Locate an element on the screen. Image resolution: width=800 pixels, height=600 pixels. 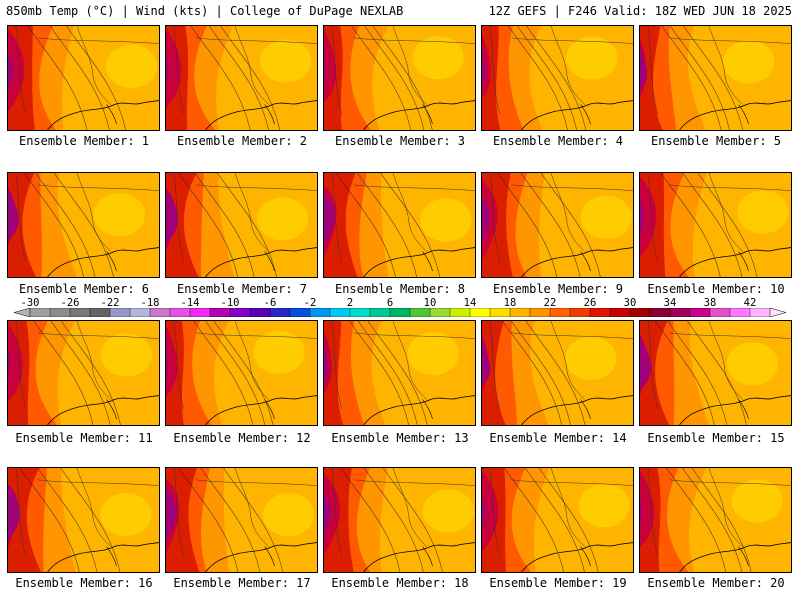
color-legend-tick-label: -6 is located at coordinates (270, 303).